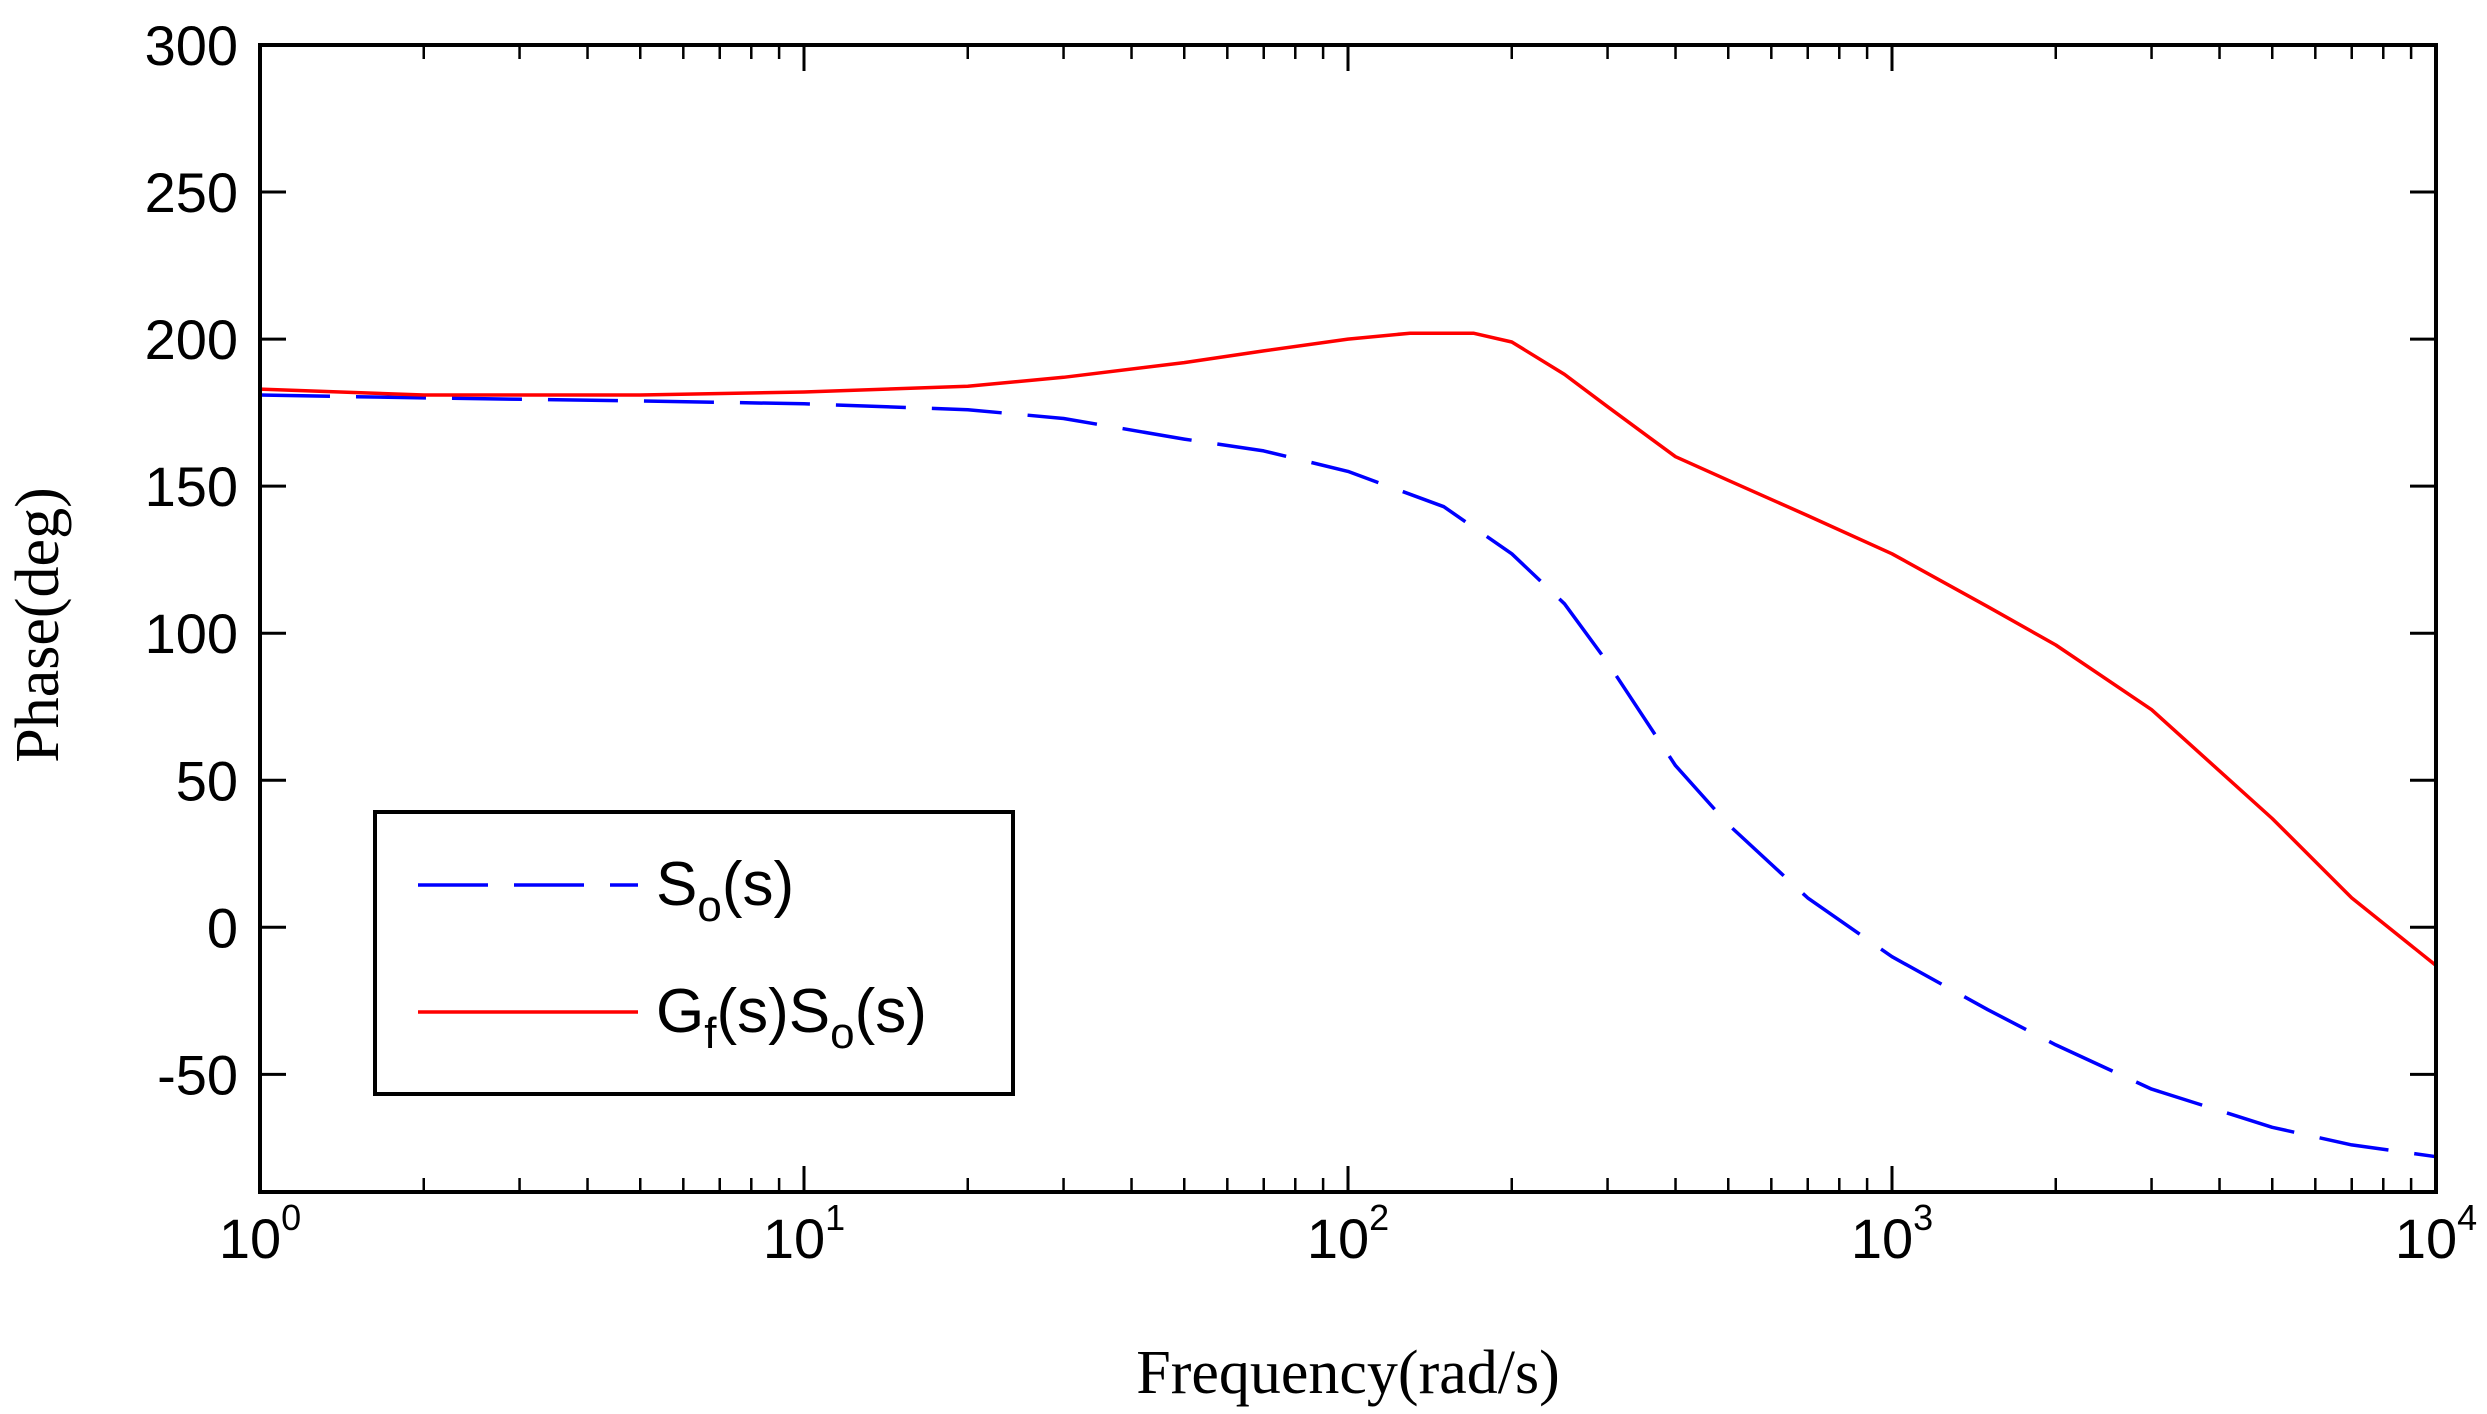 Image resolution: width=2487 pixels, height=1414 pixels. I want to click on legend-so-sub: o, so click(709, 906).